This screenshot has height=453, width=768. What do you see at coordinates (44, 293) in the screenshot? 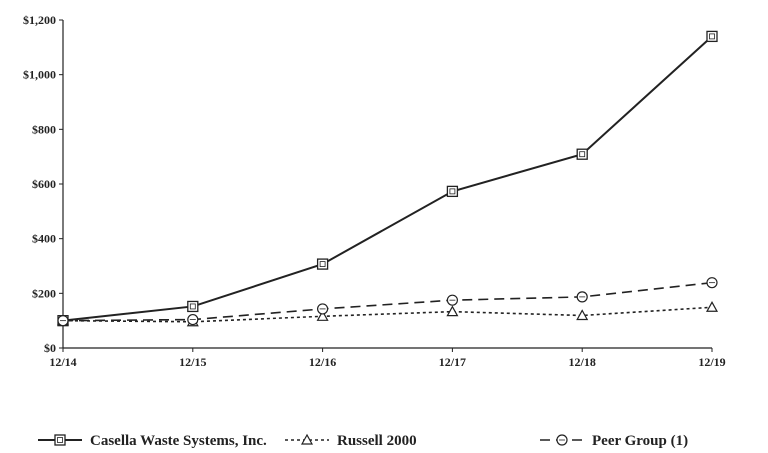
I see `y-tick-label: $200` at bounding box center [44, 293].